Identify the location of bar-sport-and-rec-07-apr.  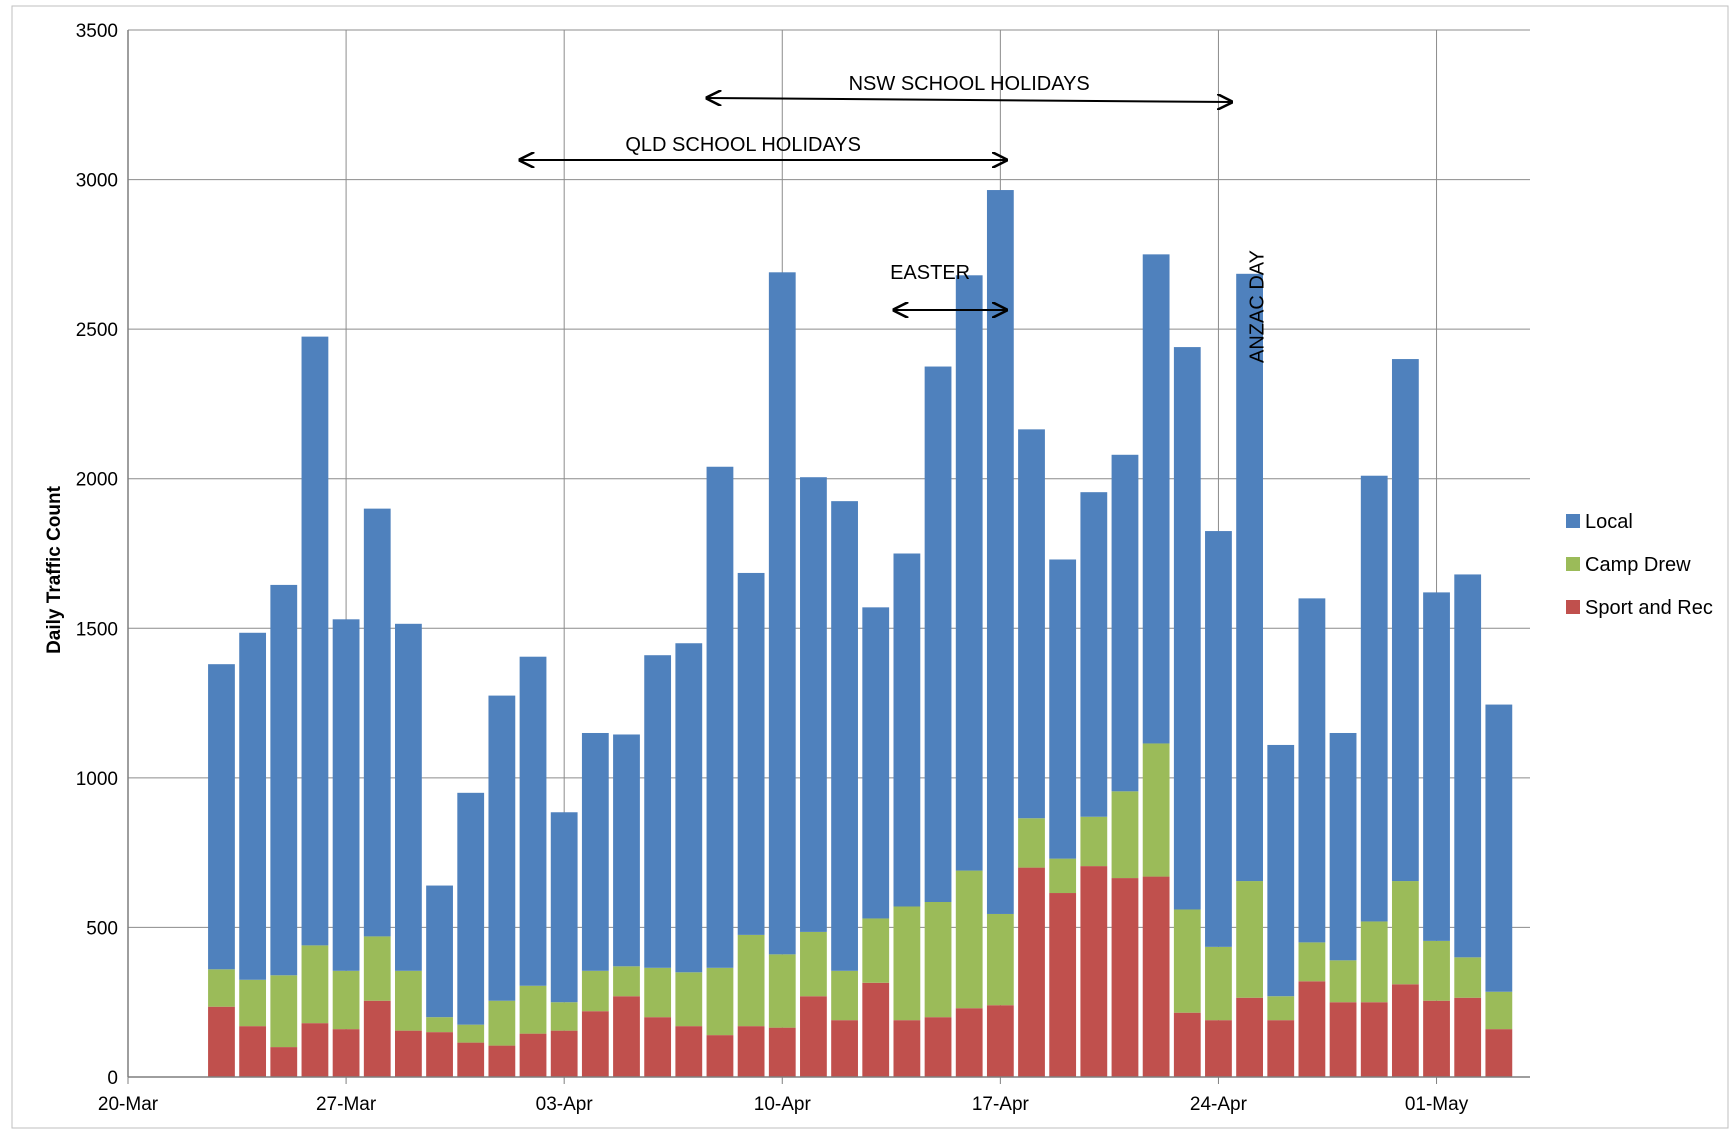
(689, 1051).